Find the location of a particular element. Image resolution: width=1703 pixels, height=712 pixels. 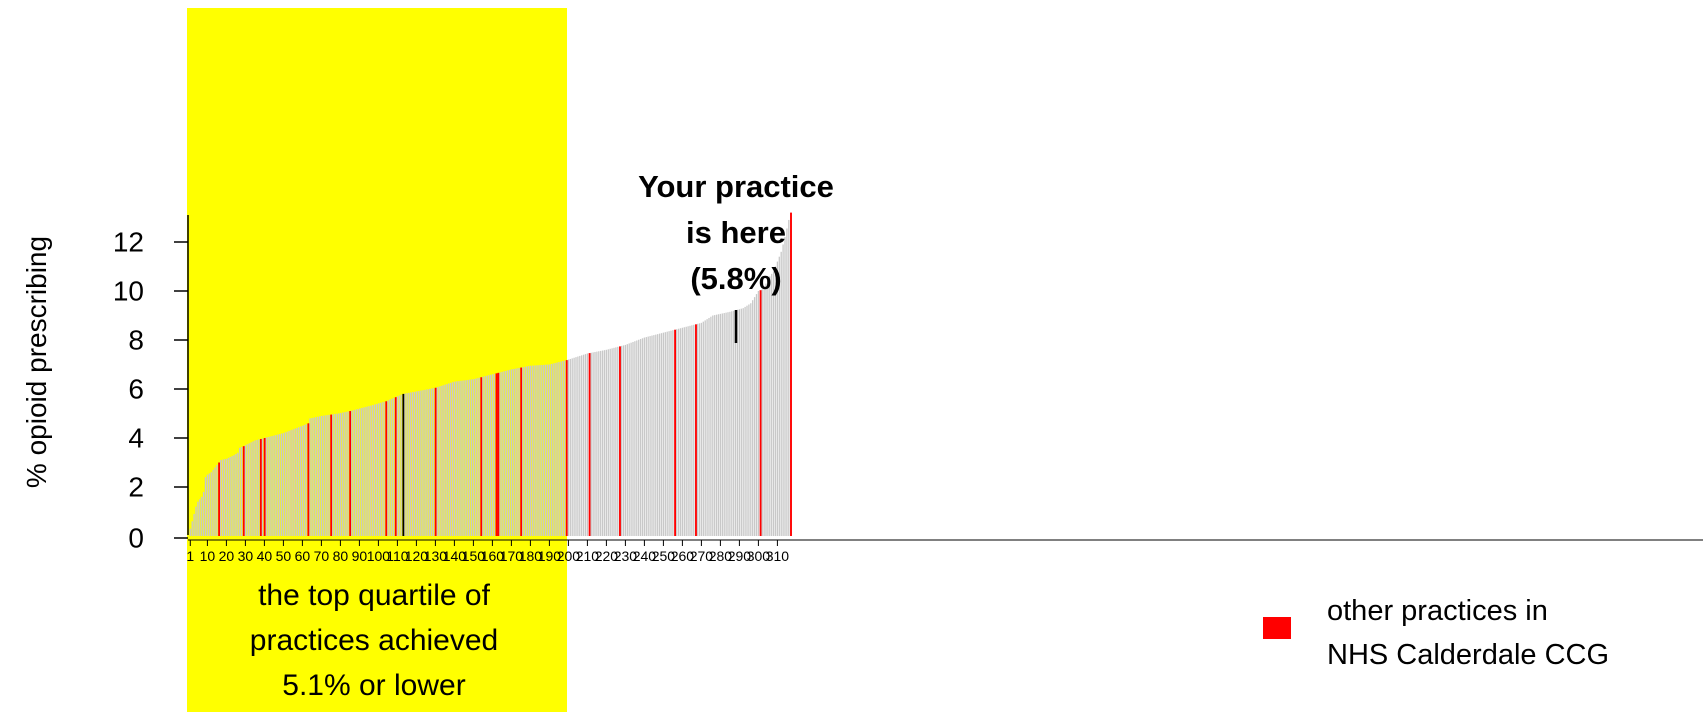

x-tick-label: 290 is located at coordinates (740, 556).